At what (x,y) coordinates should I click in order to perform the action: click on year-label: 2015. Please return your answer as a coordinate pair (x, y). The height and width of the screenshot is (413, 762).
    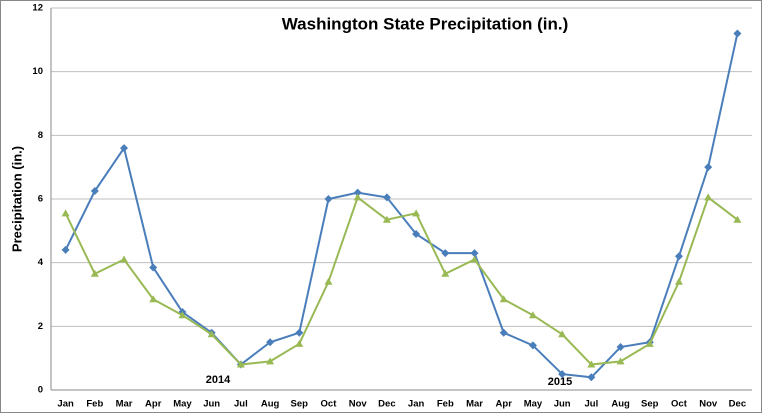
    Looking at the image, I should click on (560, 382).